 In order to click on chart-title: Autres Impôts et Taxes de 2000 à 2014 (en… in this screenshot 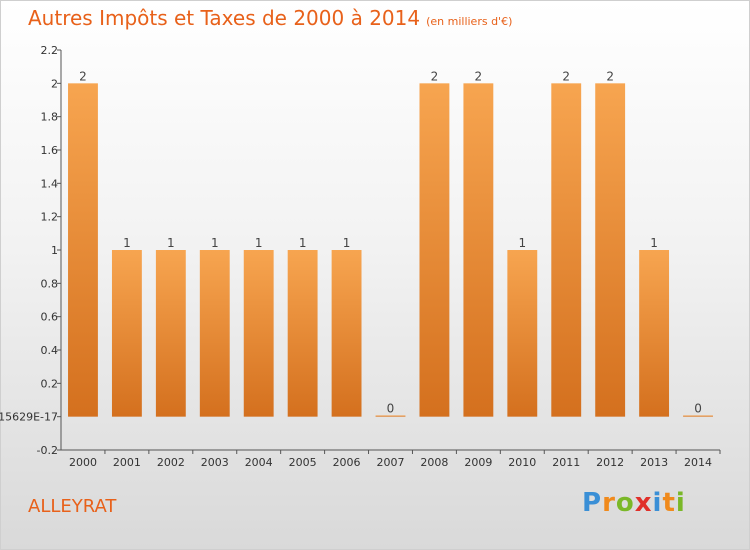, I will do `click(270, 18)`.